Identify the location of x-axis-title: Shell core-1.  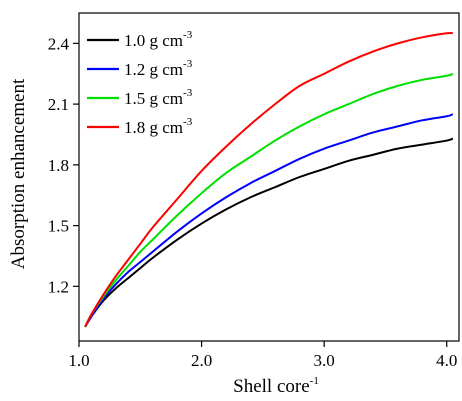
(276, 386).